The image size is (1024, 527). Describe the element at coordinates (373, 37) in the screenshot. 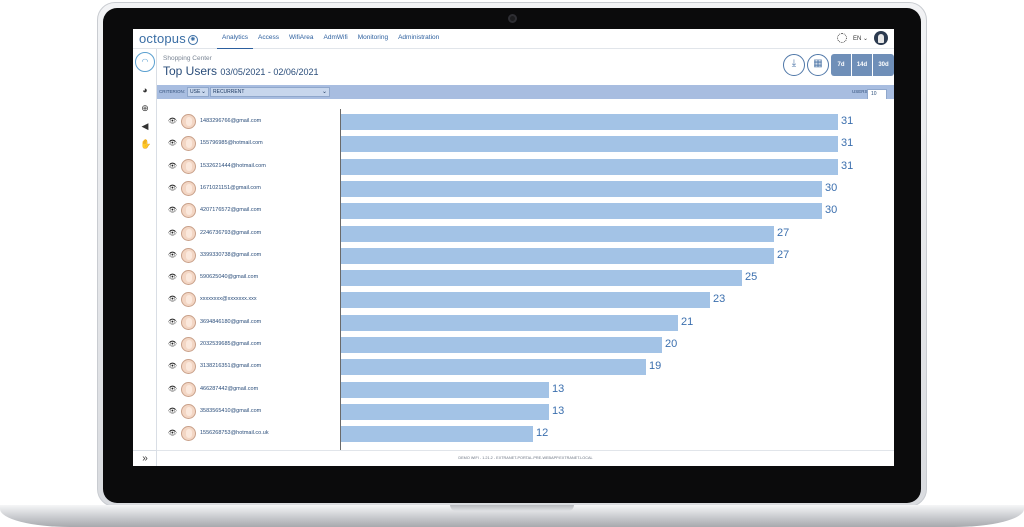

I see `menu-monitoring: Monitoring` at that location.